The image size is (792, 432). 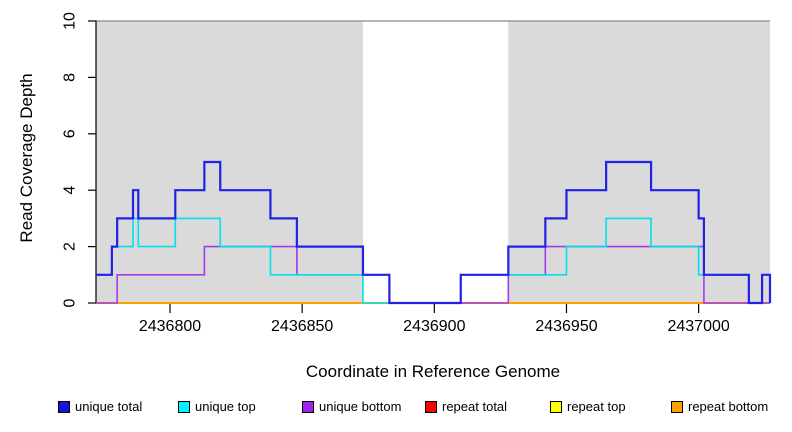 I want to click on x-tick-label: 2436800, so click(x=170, y=326).